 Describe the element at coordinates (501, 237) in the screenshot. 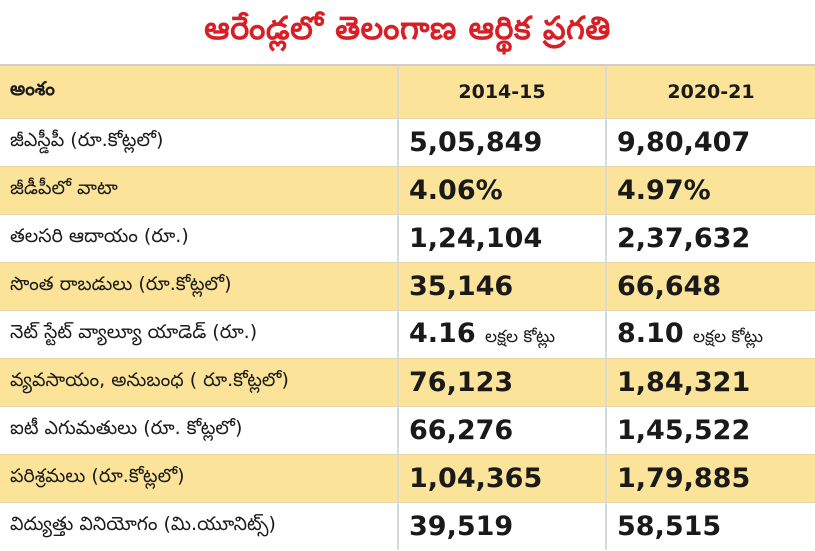

I see `value-2014-15: 1,24,104` at that location.